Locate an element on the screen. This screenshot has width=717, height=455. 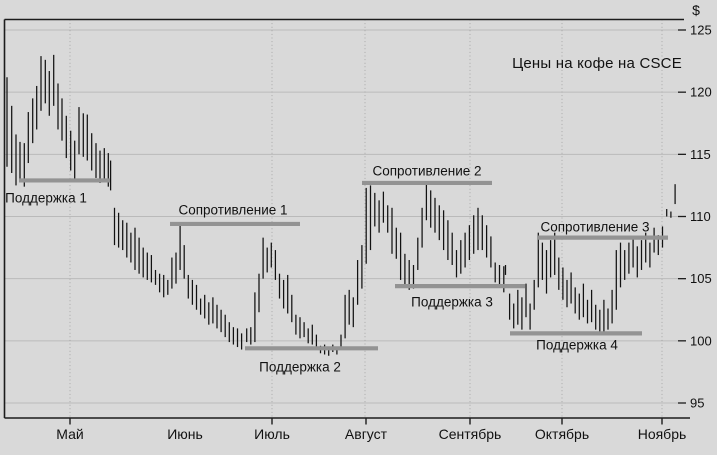
resistance-level-label: Сопротивление 3 is located at coordinates (594, 227).